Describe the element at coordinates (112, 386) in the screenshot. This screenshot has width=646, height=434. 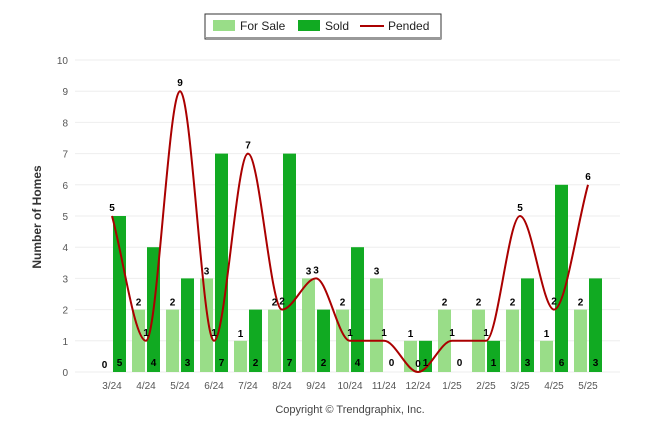
I see `x-tick-label: 3/24` at that location.